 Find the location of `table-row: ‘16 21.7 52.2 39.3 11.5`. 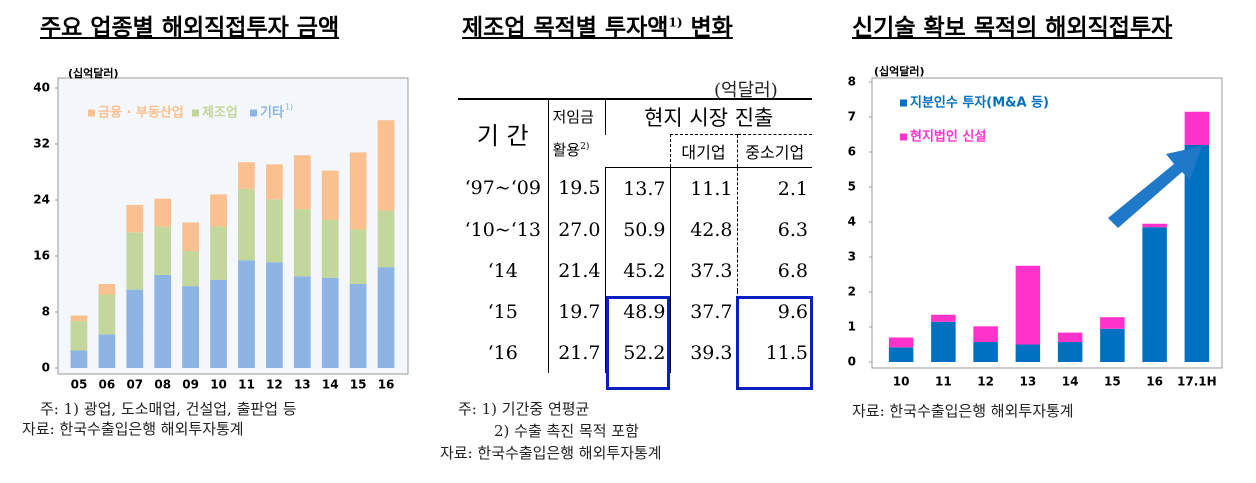

table-row: ‘16 21.7 52.2 39.3 11.5 is located at coordinates (635, 352).